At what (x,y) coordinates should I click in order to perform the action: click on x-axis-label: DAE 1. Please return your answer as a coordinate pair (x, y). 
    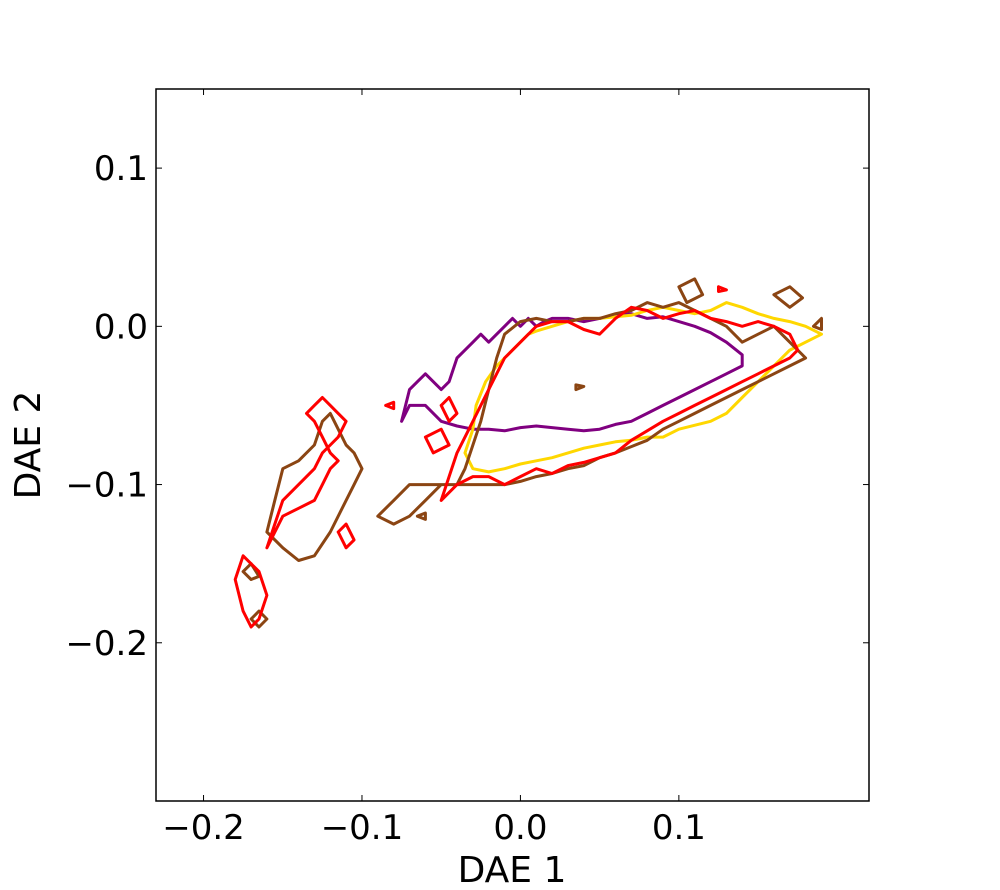
    Looking at the image, I should click on (512, 870).